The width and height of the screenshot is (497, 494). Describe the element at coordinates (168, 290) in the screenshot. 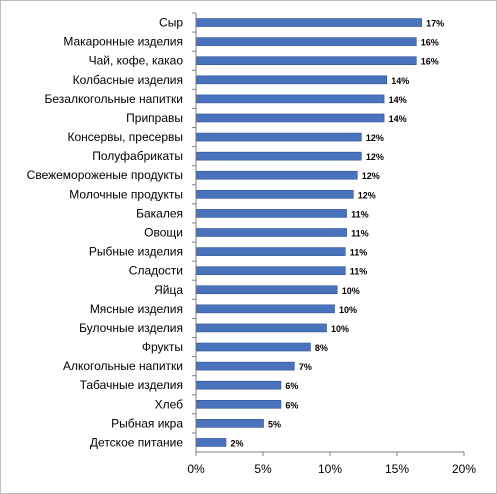

I see `category-label: Яйца` at that location.